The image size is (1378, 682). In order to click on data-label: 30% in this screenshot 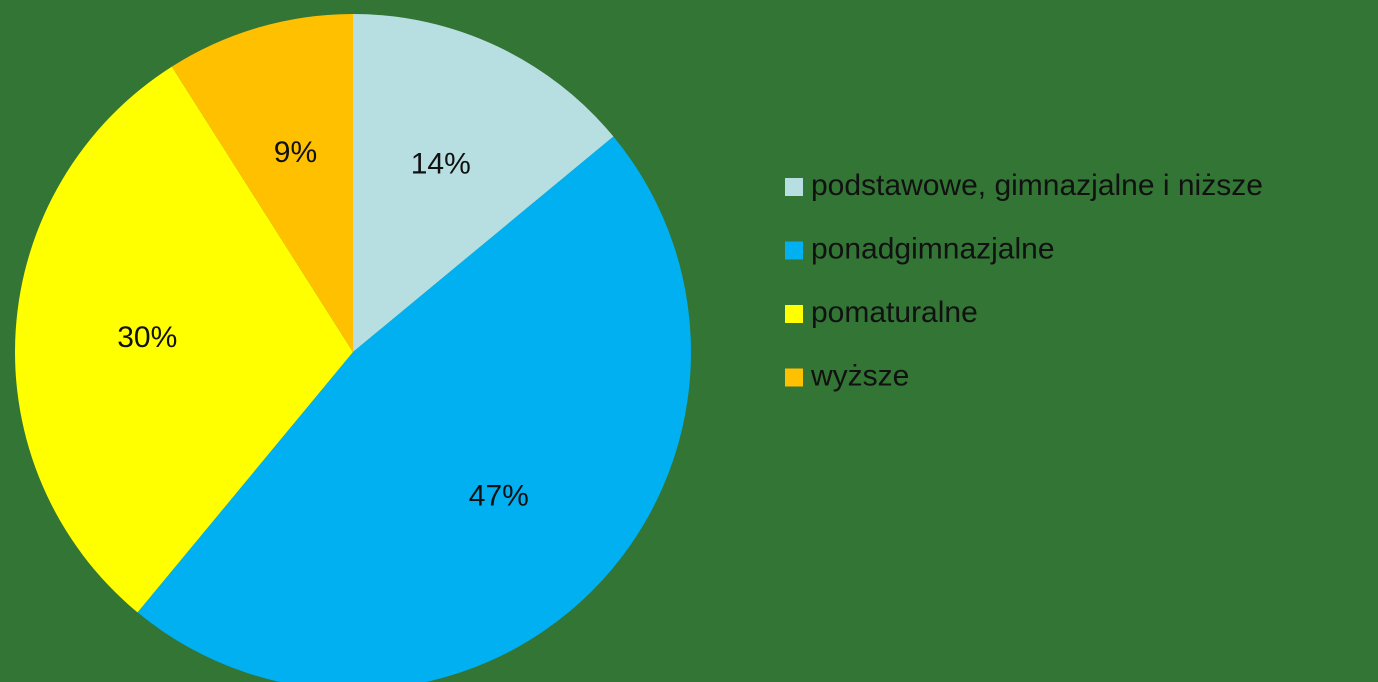, I will do `click(147, 337)`.